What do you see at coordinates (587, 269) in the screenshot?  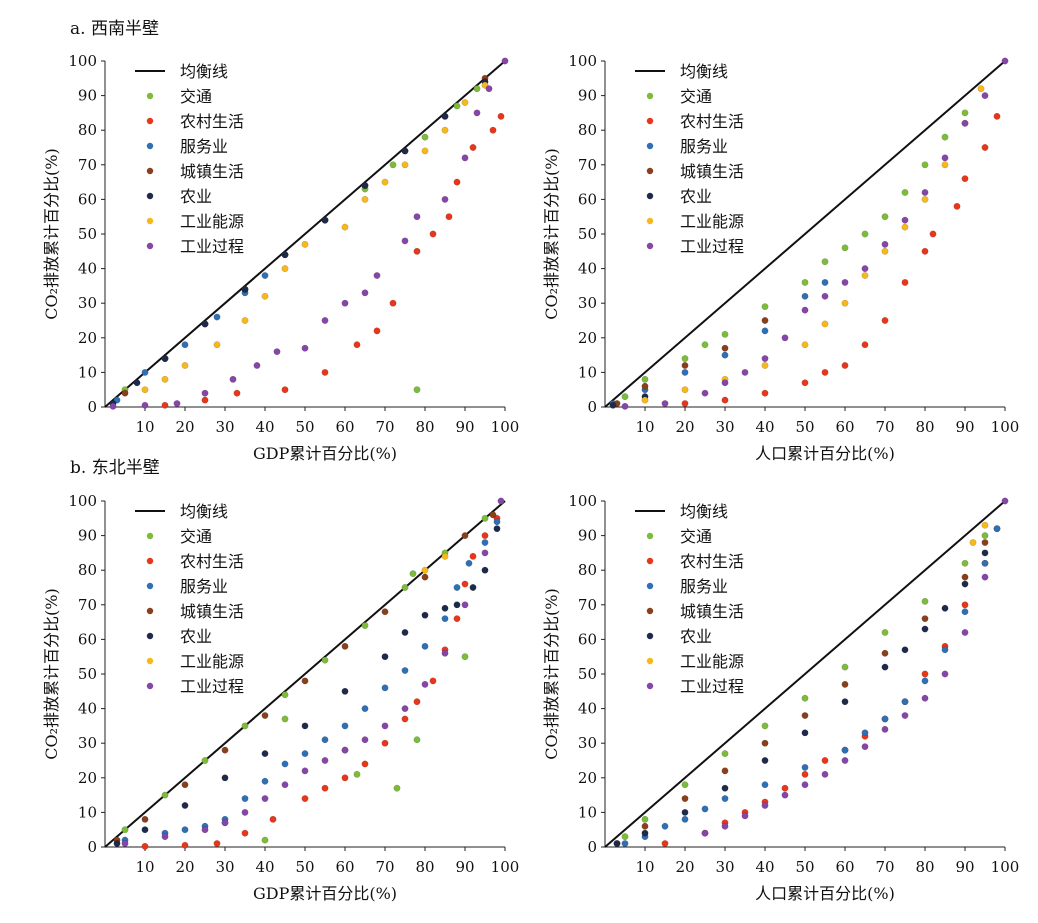 I see `y-tick-label: 40` at bounding box center [587, 269].